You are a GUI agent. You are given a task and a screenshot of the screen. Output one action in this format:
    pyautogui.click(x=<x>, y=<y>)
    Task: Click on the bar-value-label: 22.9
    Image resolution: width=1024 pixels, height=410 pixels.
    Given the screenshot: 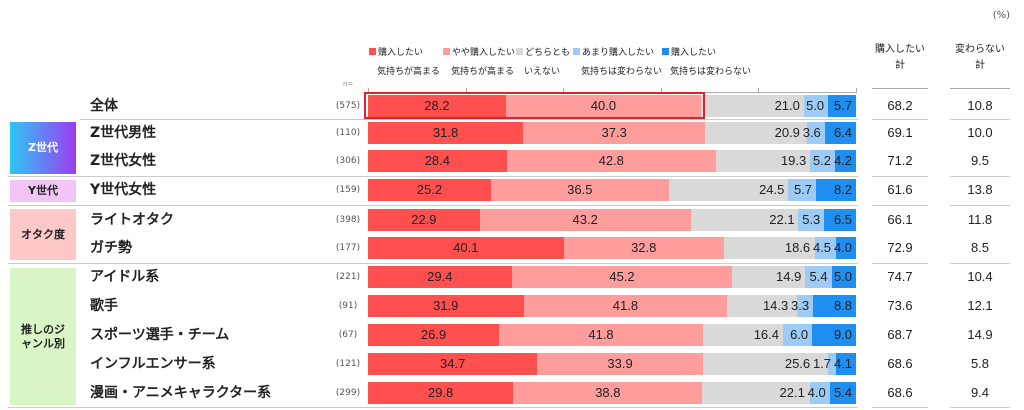 What is the action you would take?
    pyautogui.click(x=424, y=219)
    